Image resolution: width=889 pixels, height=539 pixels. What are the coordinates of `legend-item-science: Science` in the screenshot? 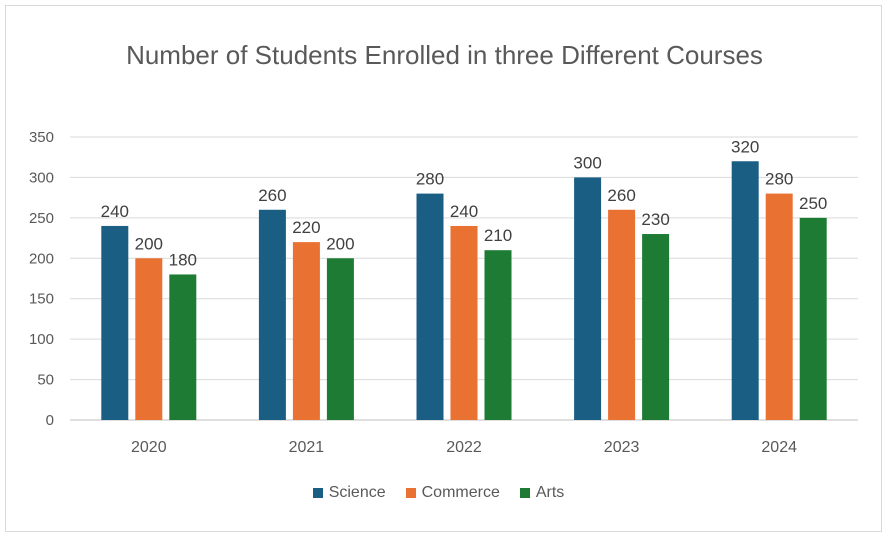 It's located at (349, 493).